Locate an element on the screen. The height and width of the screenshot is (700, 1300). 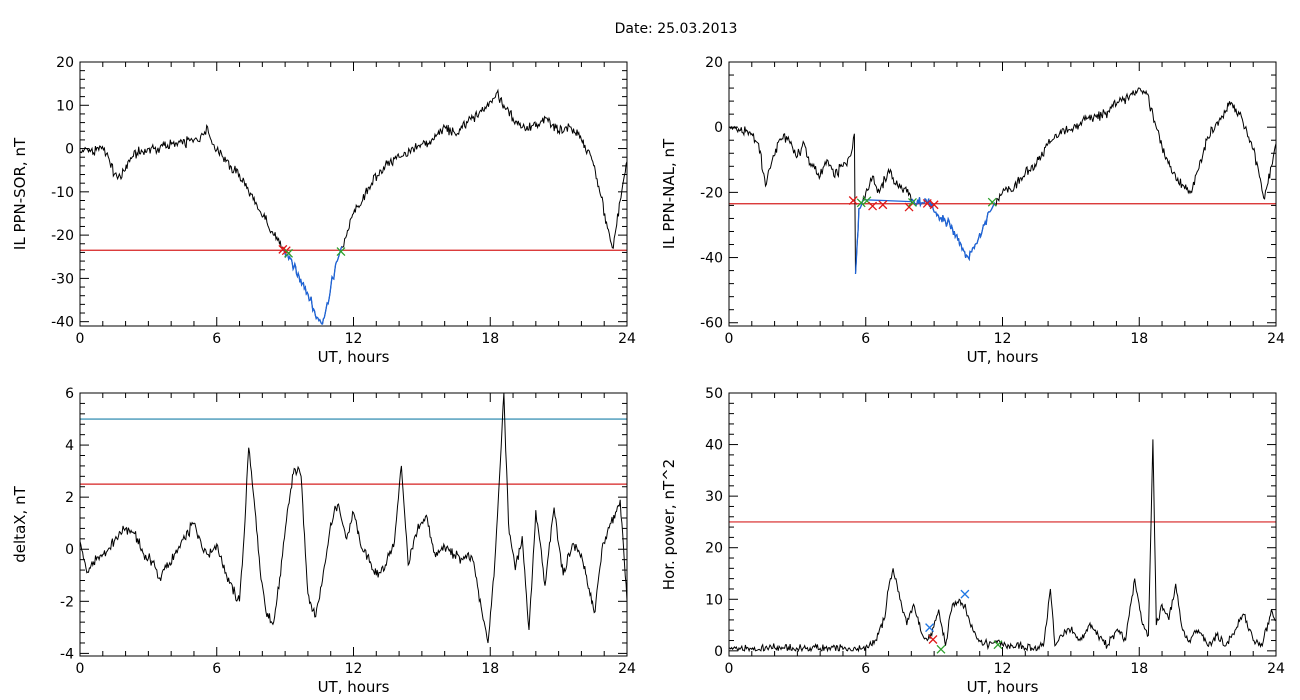
y-axis-label: IL PPN-SOR, nT is located at coordinates (20, 193).